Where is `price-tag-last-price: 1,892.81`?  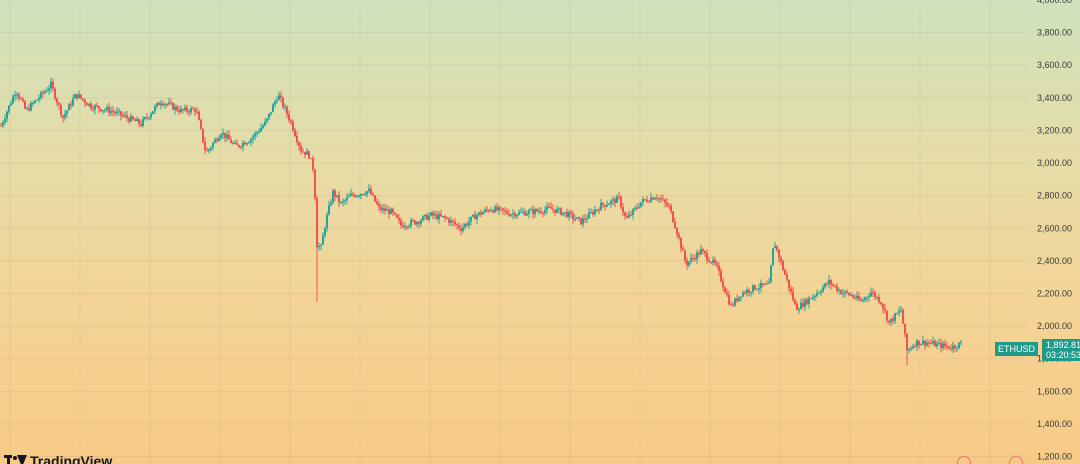
price-tag-last-price: 1,892.81 is located at coordinates (1063, 345).